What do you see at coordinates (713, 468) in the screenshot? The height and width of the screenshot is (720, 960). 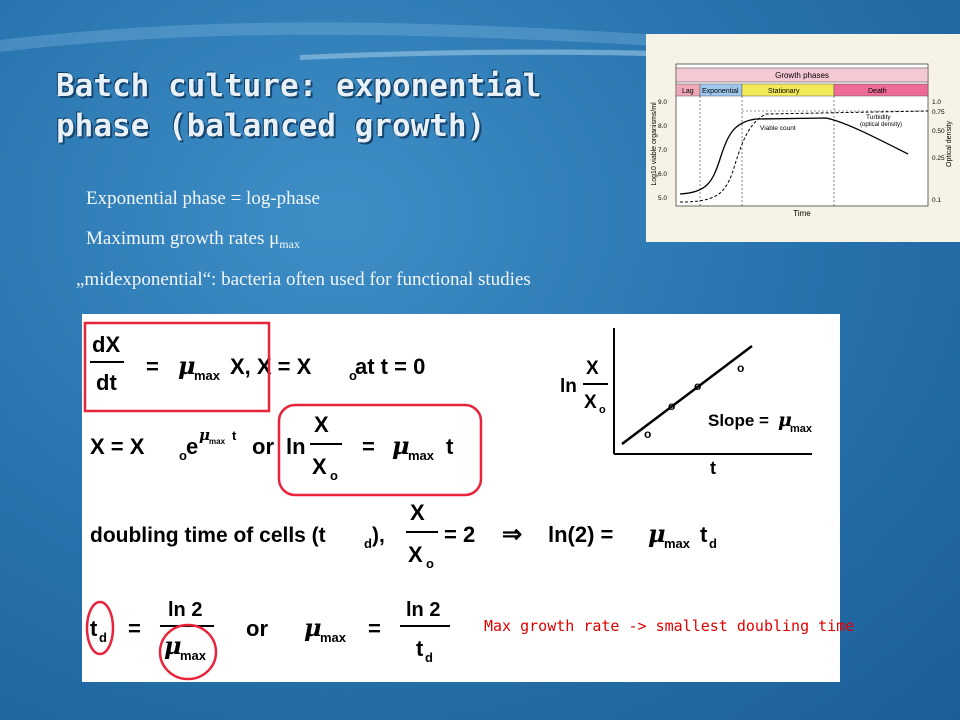 I see `miniplot-t-label: t` at bounding box center [713, 468].